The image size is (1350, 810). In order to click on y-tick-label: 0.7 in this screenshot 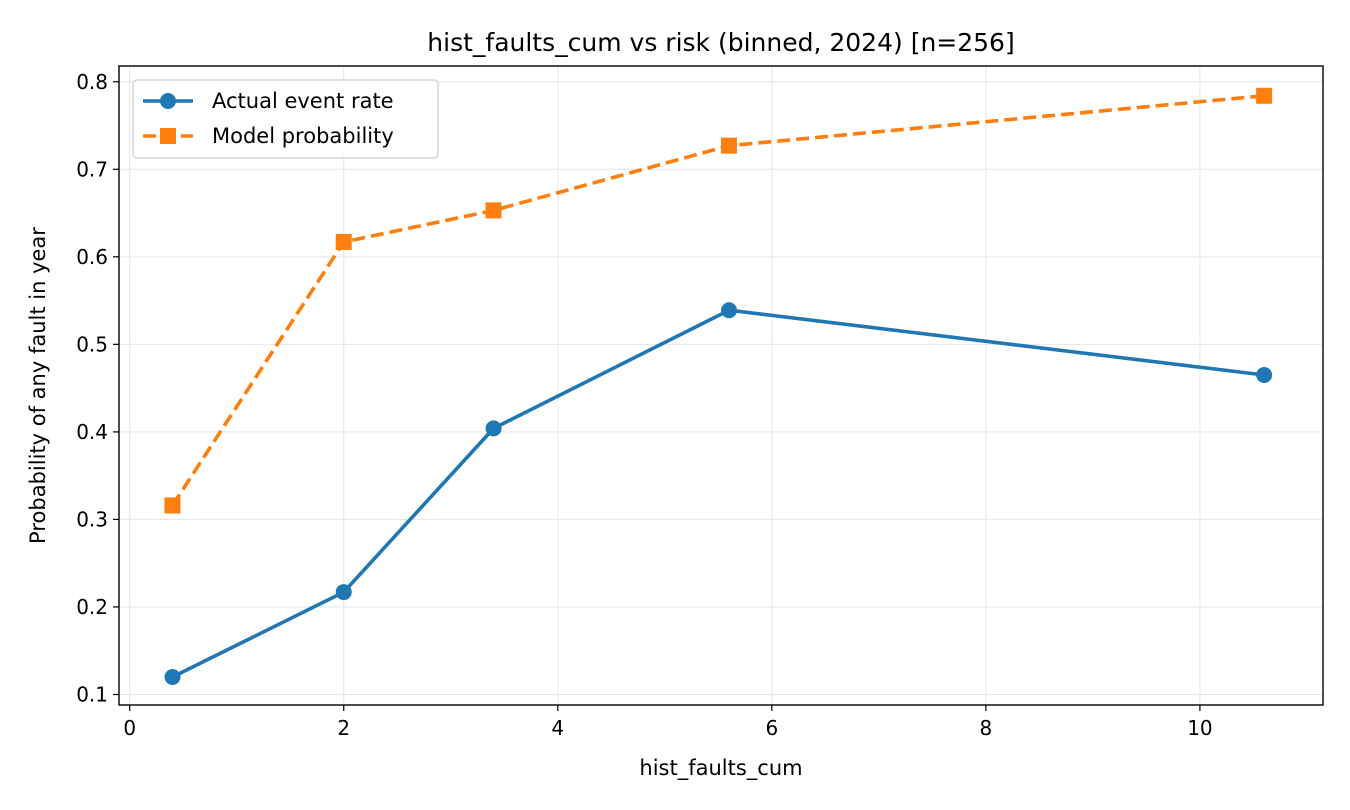, I will do `click(92, 169)`.